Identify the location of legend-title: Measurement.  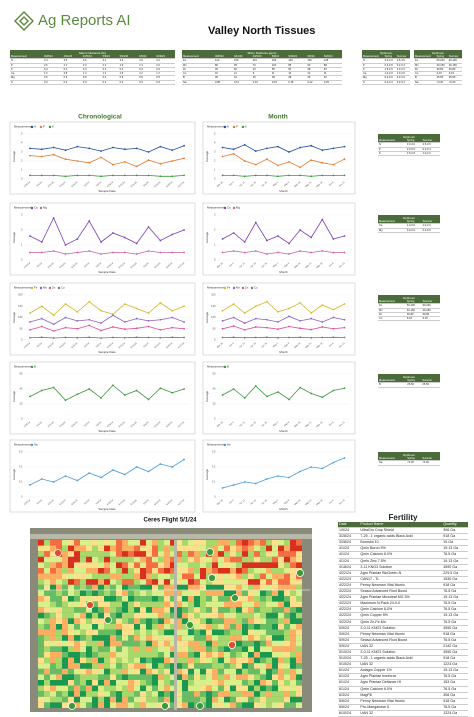
(22, 288).